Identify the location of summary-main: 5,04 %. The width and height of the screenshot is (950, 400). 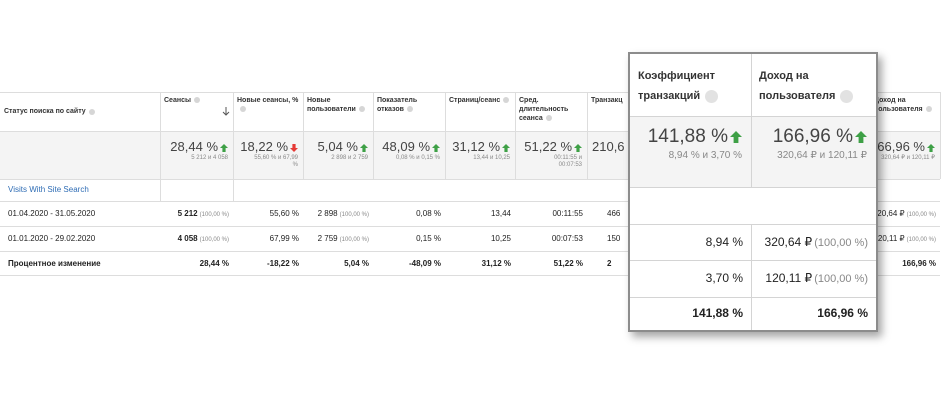
(336, 146).